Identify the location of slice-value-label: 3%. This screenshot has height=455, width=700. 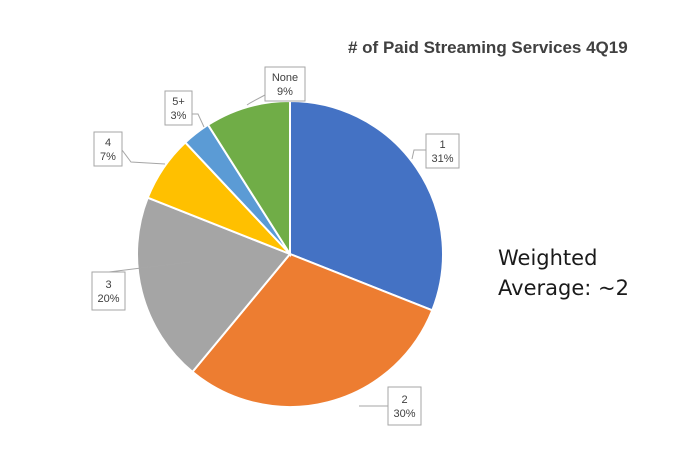
(179, 116).